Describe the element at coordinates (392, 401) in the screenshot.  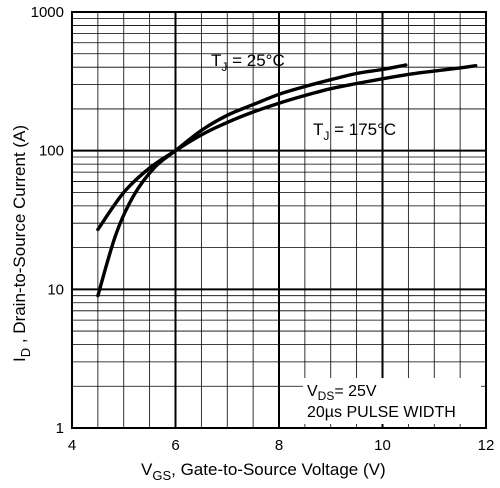
I see `annotation-background` at that location.